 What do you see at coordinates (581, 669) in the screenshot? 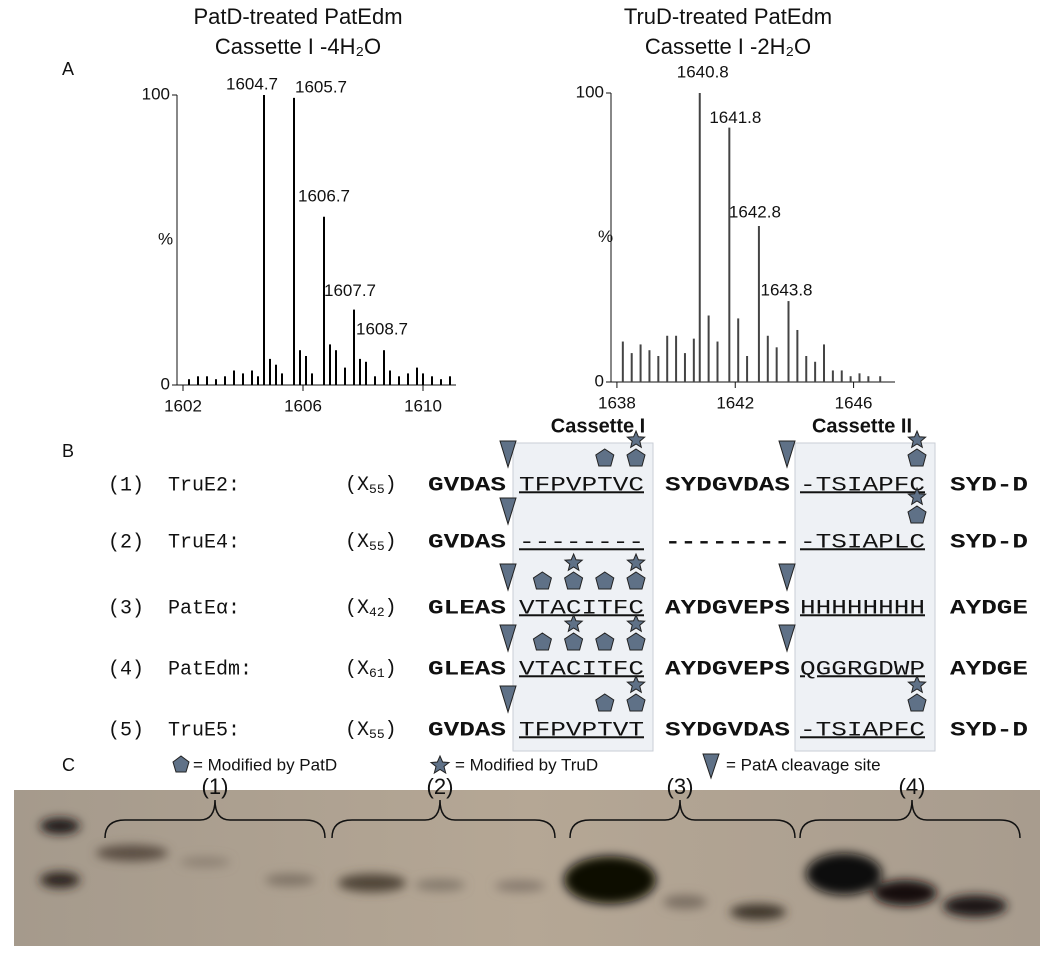
I see `sequence-cassette1: VTACITFC` at bounding box center [581, 669].